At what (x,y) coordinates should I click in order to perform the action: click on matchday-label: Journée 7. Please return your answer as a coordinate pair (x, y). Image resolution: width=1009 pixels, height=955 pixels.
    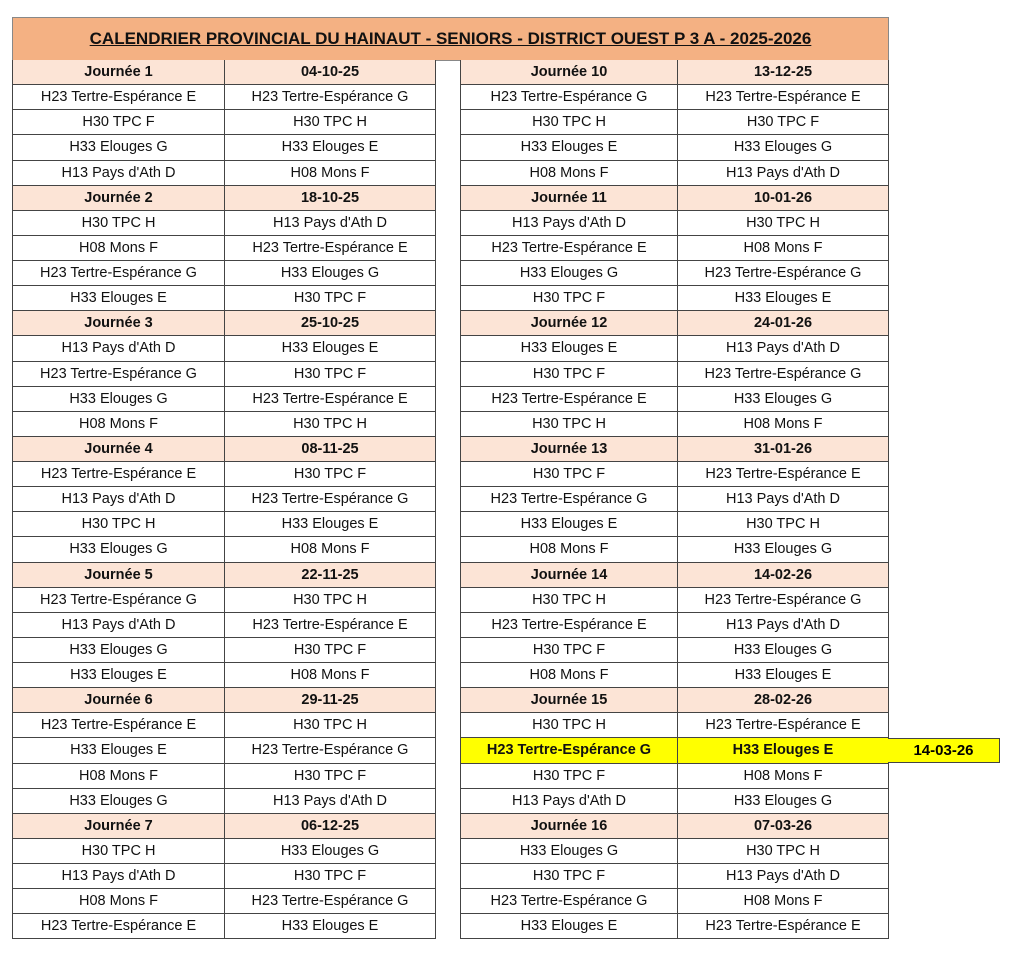
    Looking at the image, I should click on (119, 825).